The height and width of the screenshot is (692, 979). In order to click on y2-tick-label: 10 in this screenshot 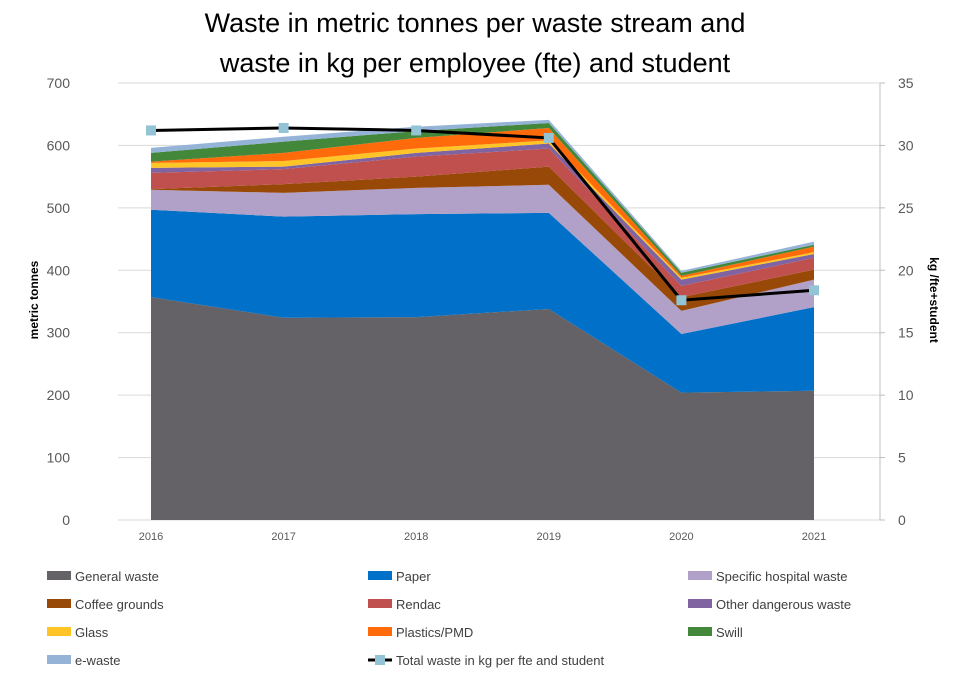, I will do `click(906, 395)`.